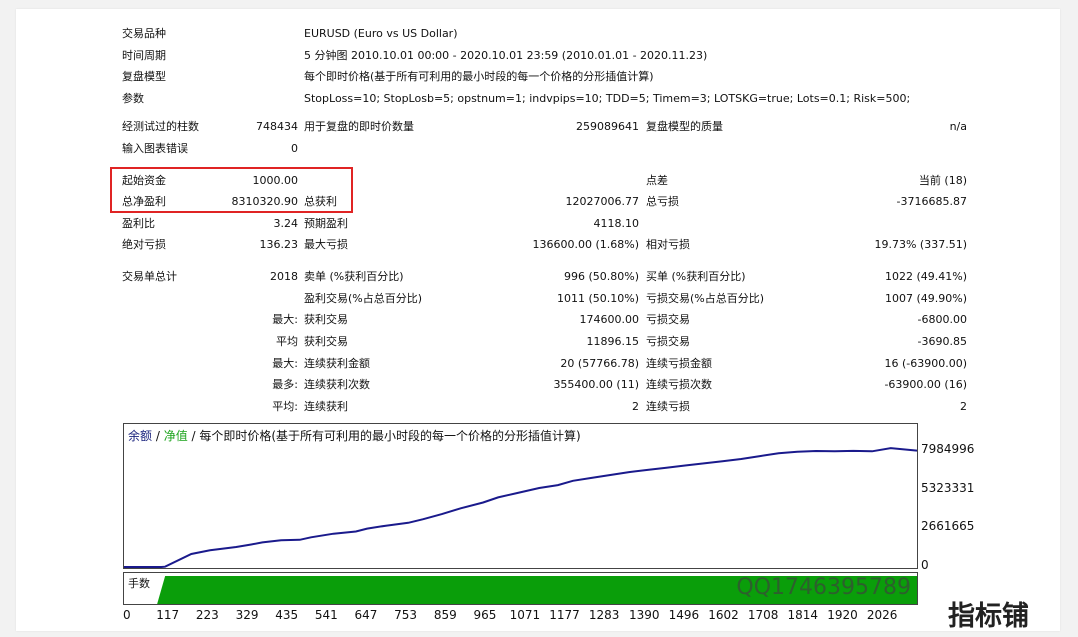  Describe the element at coordinates (366, 615) in the screenshot. I see `x-tick-label: 647` at that location.